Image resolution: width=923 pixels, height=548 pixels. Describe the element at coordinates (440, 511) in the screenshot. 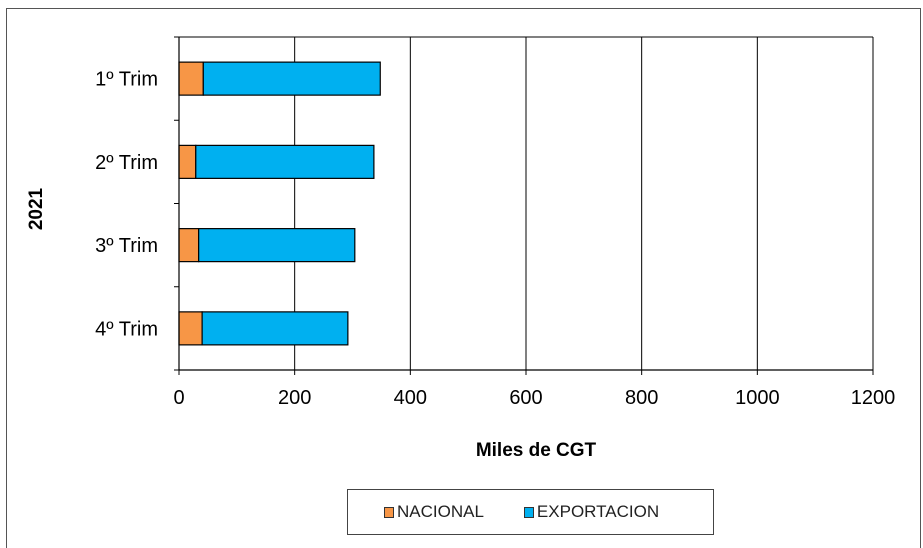

I see `legend-label-nacional: NACIONAL` at that location.